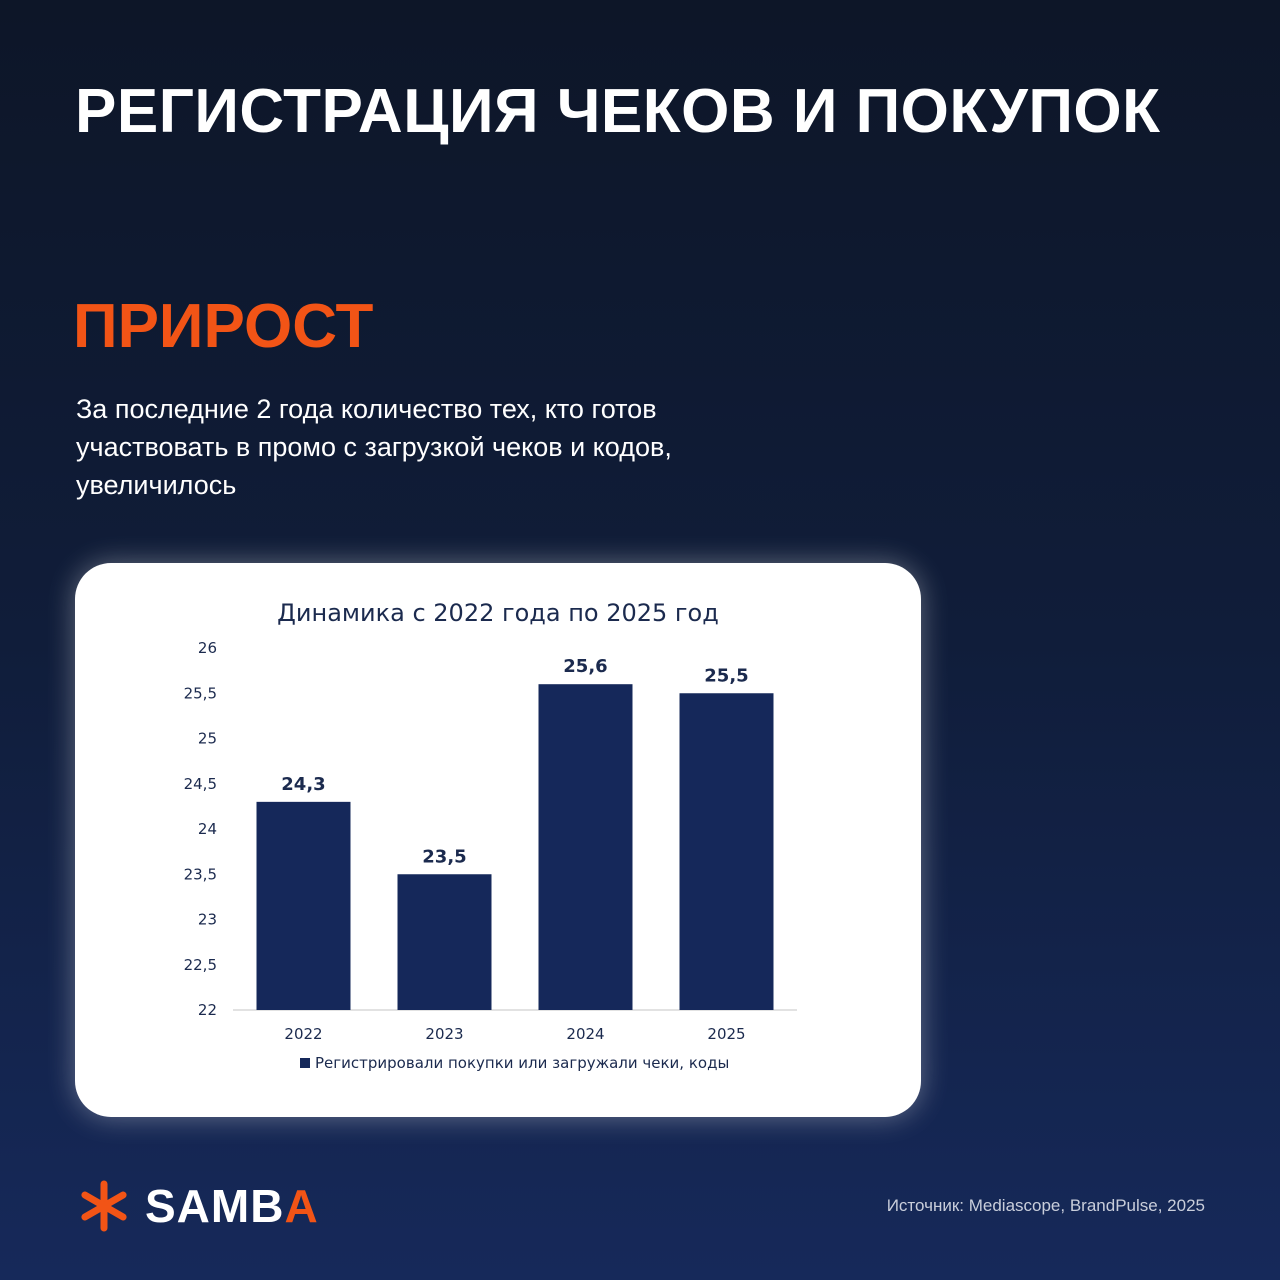 The image size is (1280, 1280). I want to click on chart-title: Динамика с 2022 года по 2025 год, so click(498, 613).